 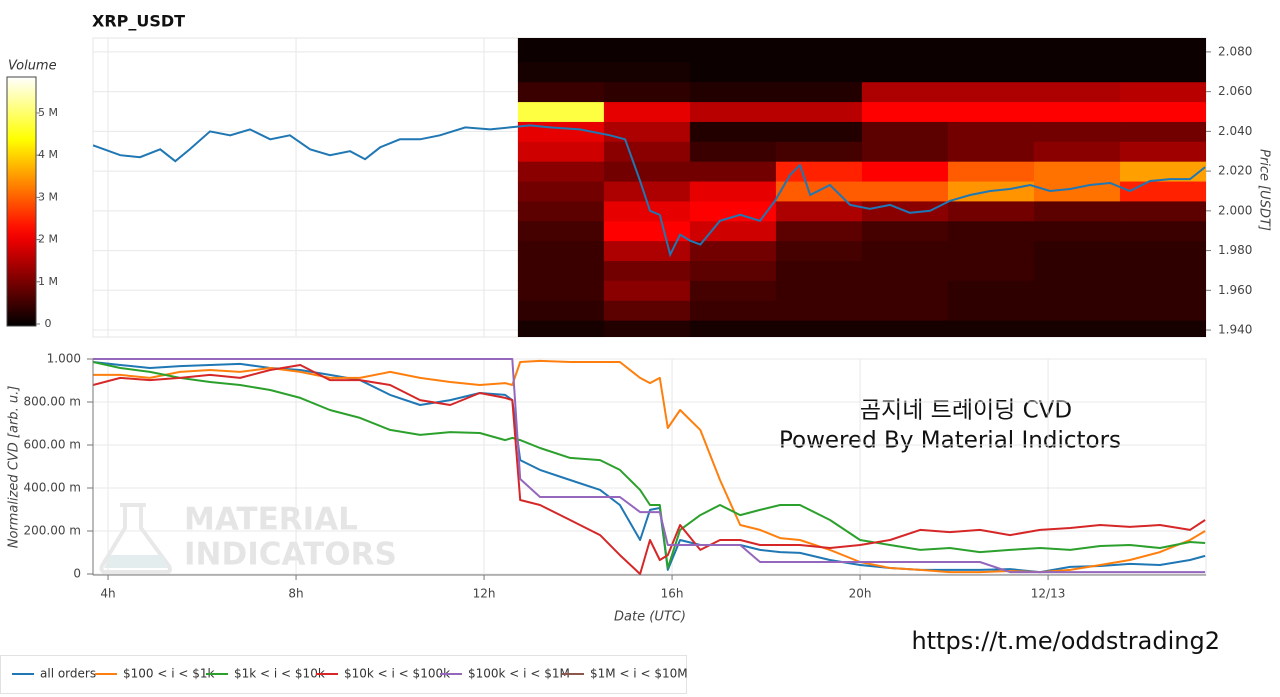 What do you see at coordinates (53, 488) in the screenshot?
I see `y-tick-label: 400.00 m` at bounding box center [53, 488].